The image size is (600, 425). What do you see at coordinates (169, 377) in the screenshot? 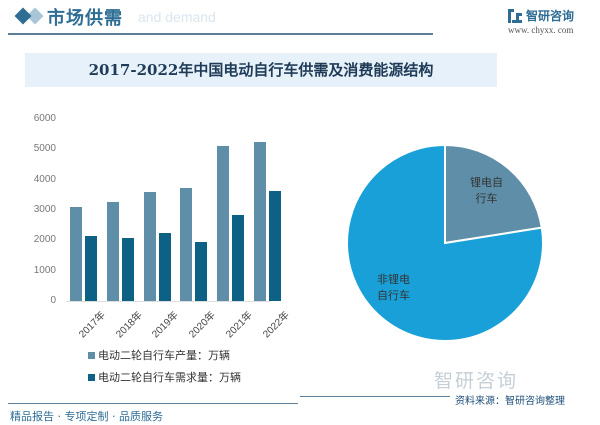
I see `legend-label-demand: 电动二轮自行车需求量：万辆` at bounding box center [169, 377].